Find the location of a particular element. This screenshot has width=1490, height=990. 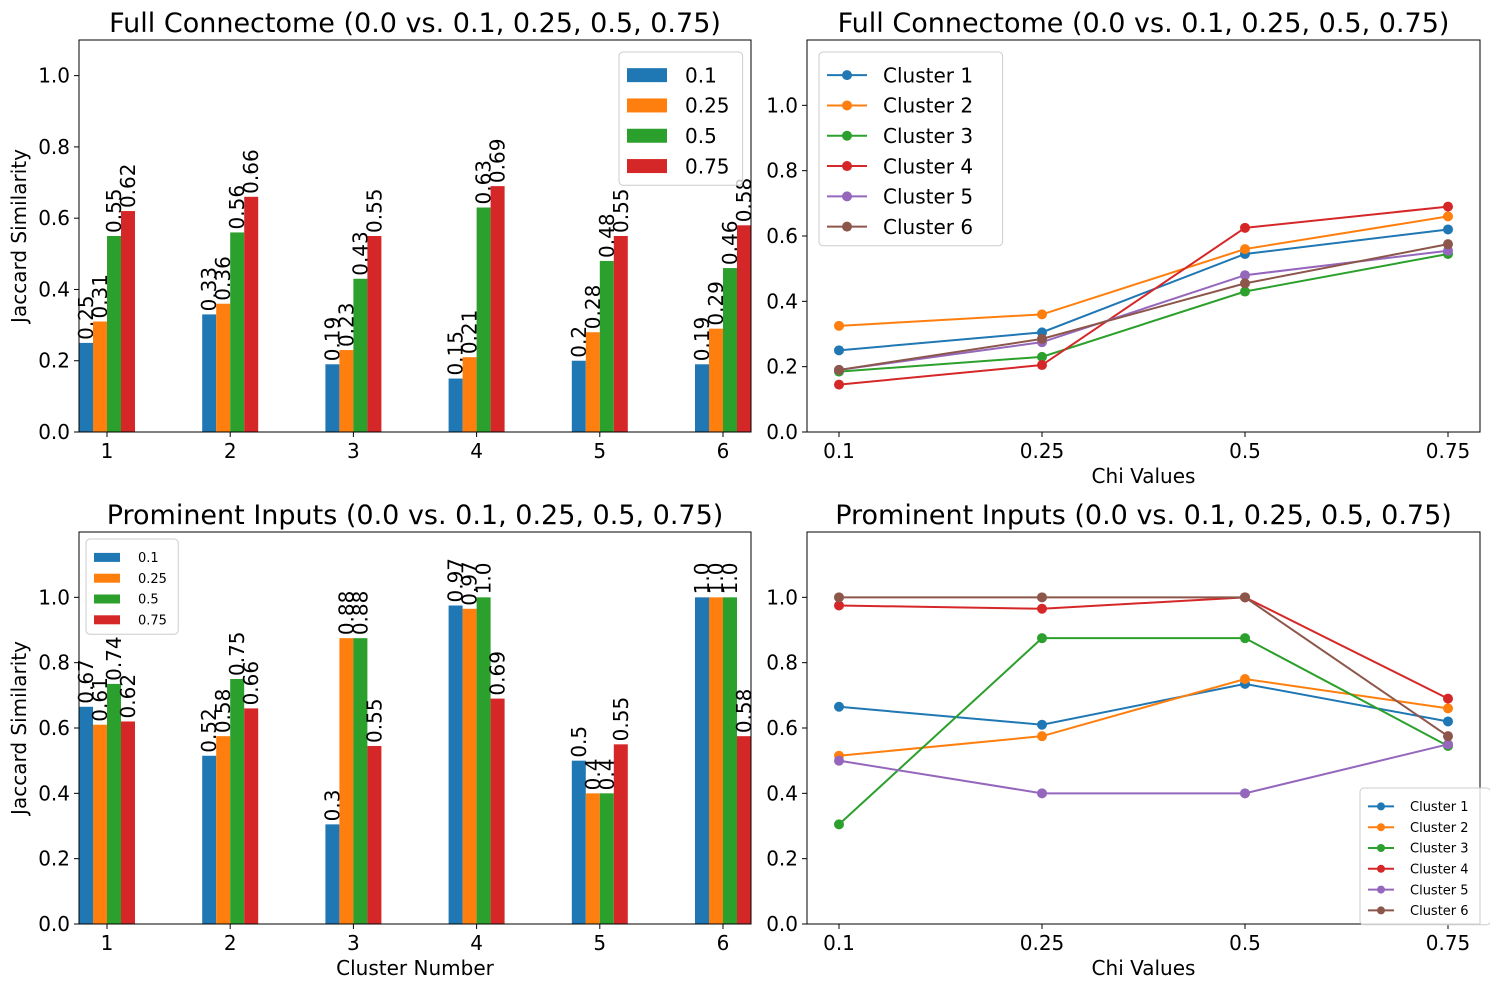

y-tick-label: 0.6 is located at coordinates (782, 728).